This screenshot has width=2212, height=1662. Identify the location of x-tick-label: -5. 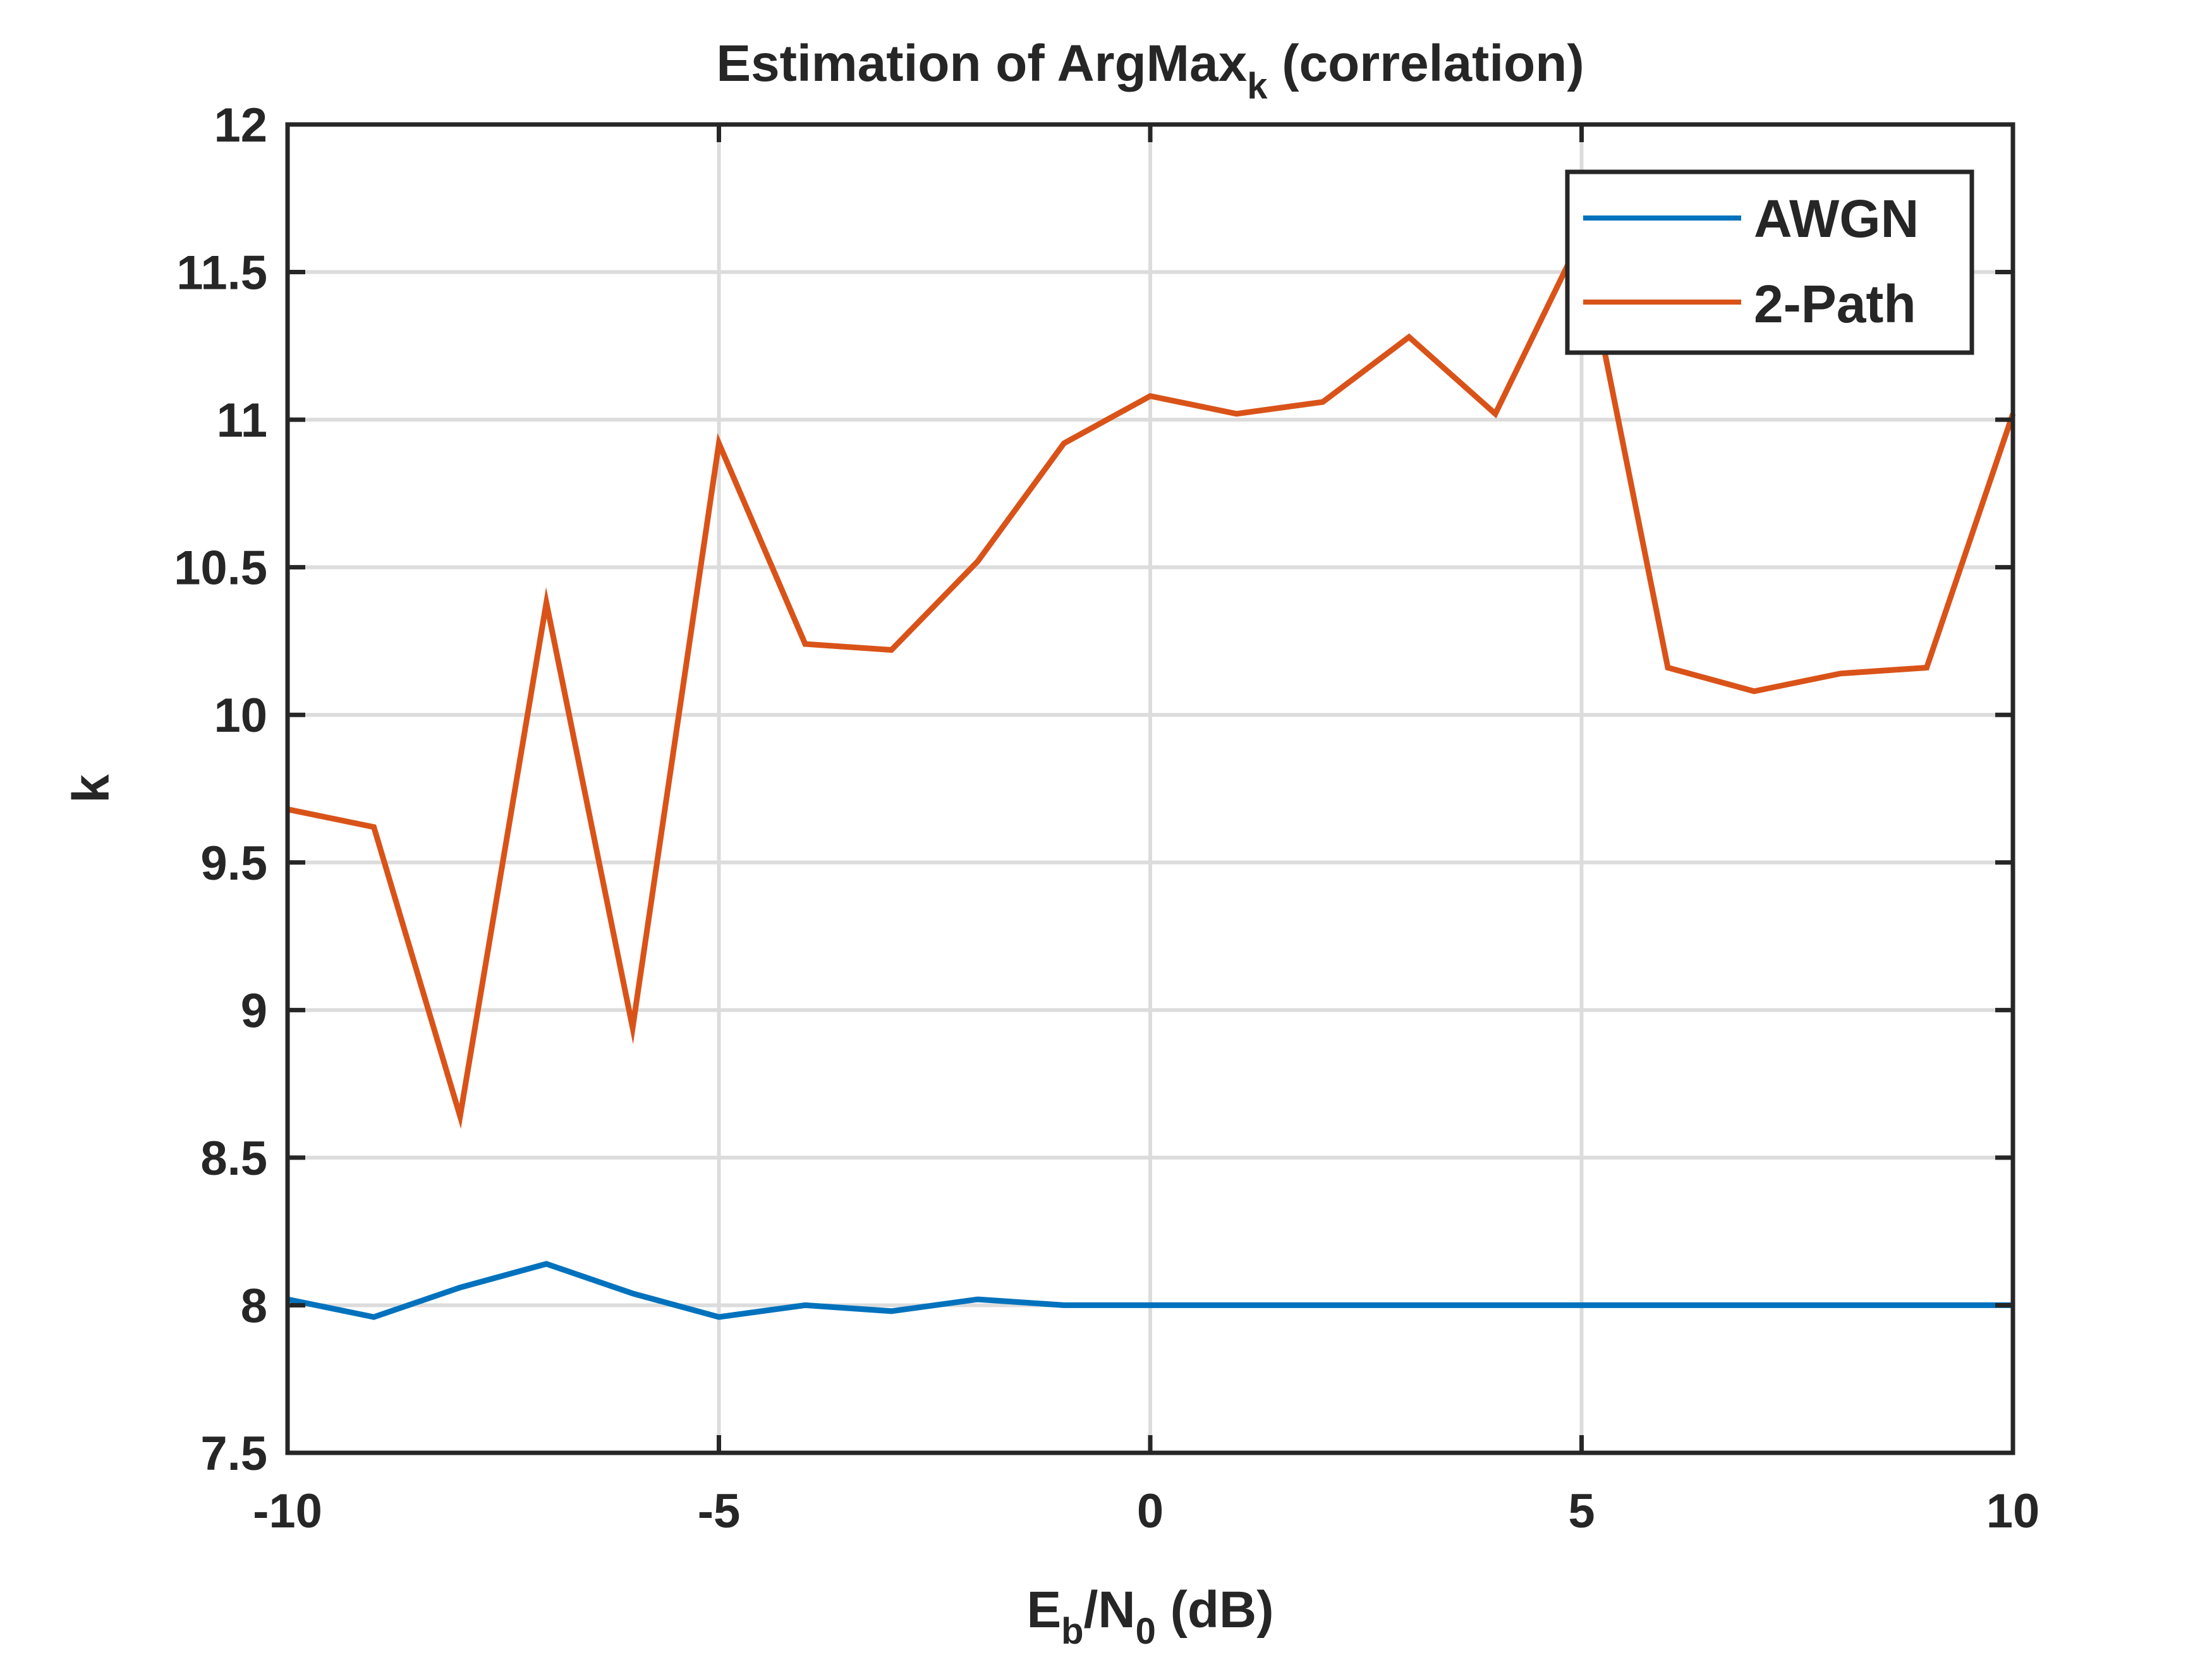
(720, 1511).